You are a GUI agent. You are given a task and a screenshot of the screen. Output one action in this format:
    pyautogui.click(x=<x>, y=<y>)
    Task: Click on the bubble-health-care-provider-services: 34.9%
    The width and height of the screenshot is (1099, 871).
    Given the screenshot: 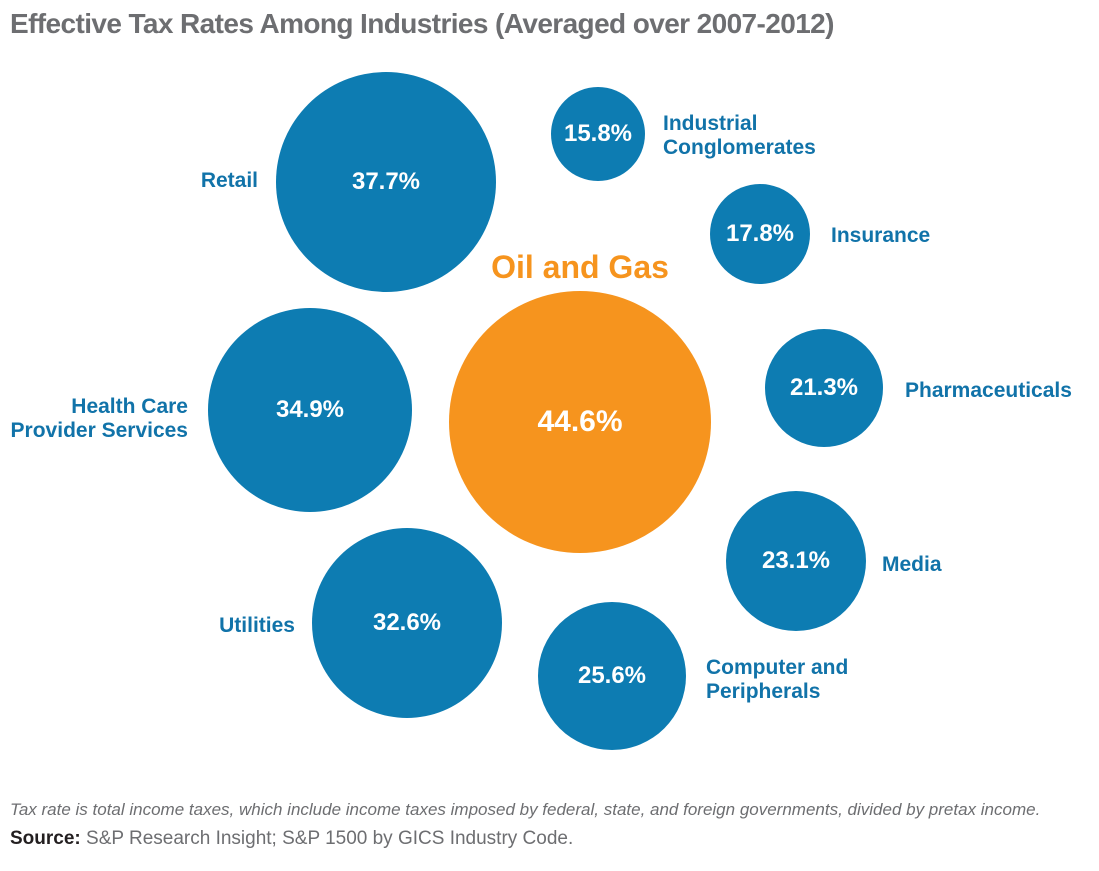 What is the action you would take?
    pyautogui.click(x=310, y=410)
    